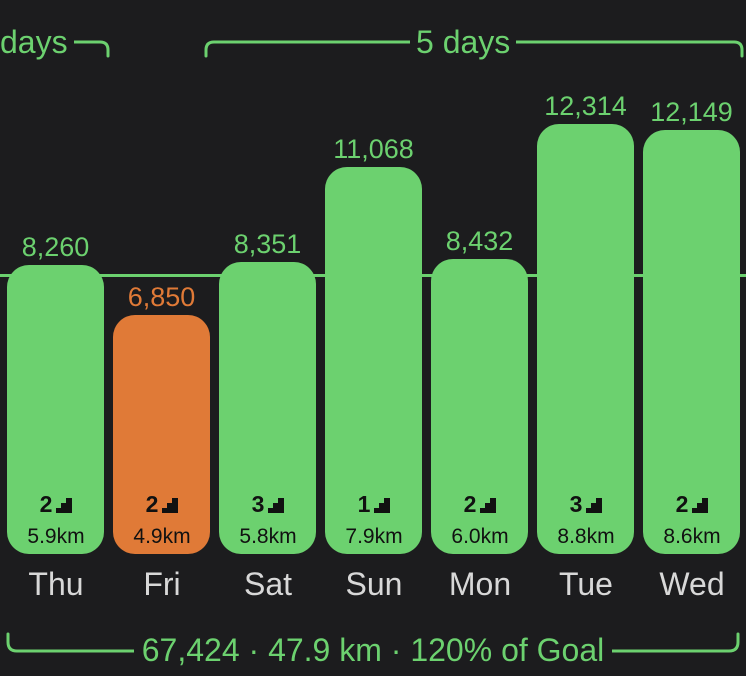  I want to click on flights-label: 1, so click(374, 504).